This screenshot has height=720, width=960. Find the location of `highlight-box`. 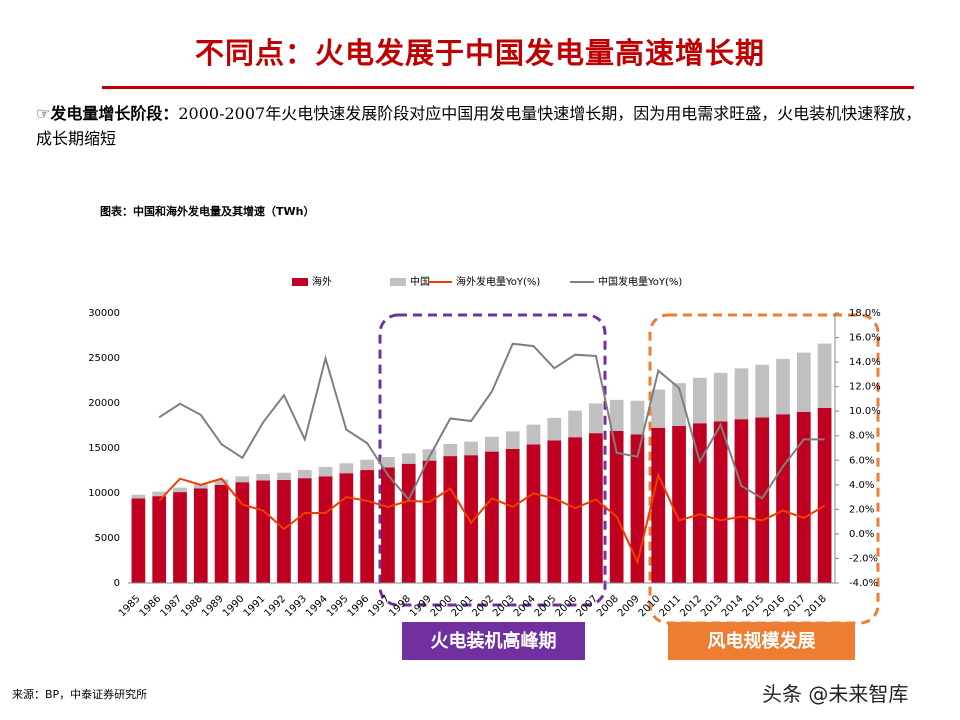

highlight-box is located at coordinates (492, 460).